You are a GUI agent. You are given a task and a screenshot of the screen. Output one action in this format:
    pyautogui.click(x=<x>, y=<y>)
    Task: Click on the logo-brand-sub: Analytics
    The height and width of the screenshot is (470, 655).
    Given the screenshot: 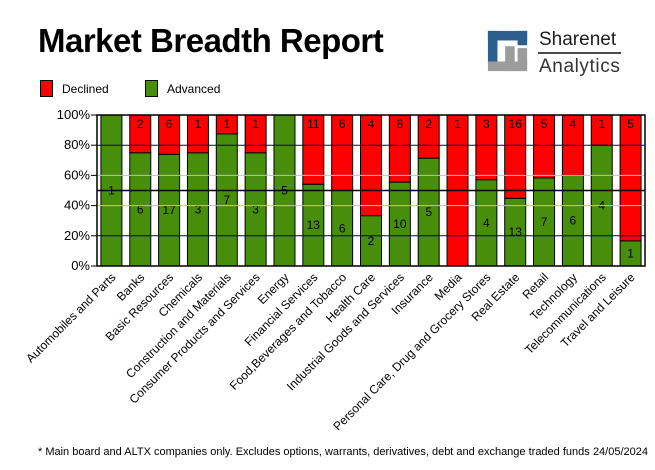 What is the action you would take?
    pyautogui.click(x=580, y=66)
    